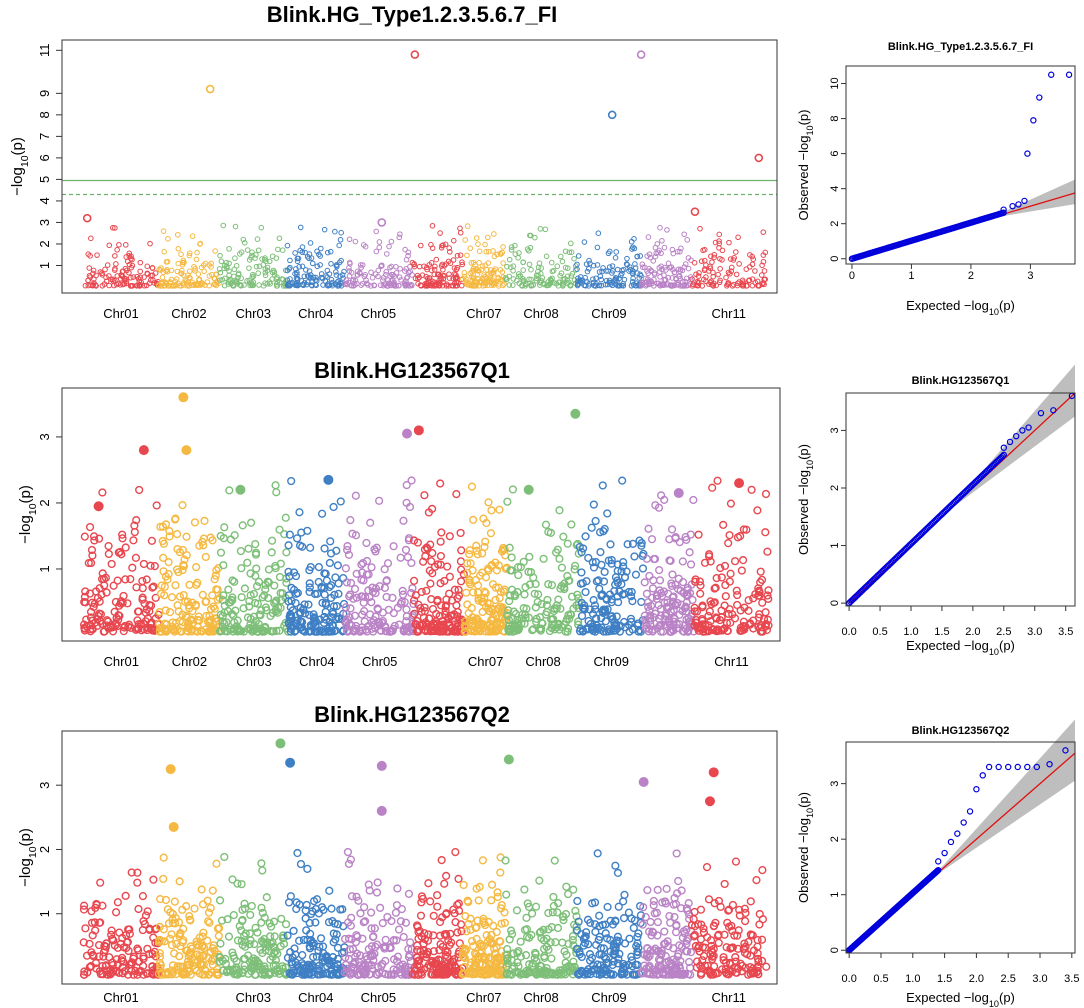 The width and height of the screenshot is (1084, 1008). I want to click on peak-point, so click(87, 218).